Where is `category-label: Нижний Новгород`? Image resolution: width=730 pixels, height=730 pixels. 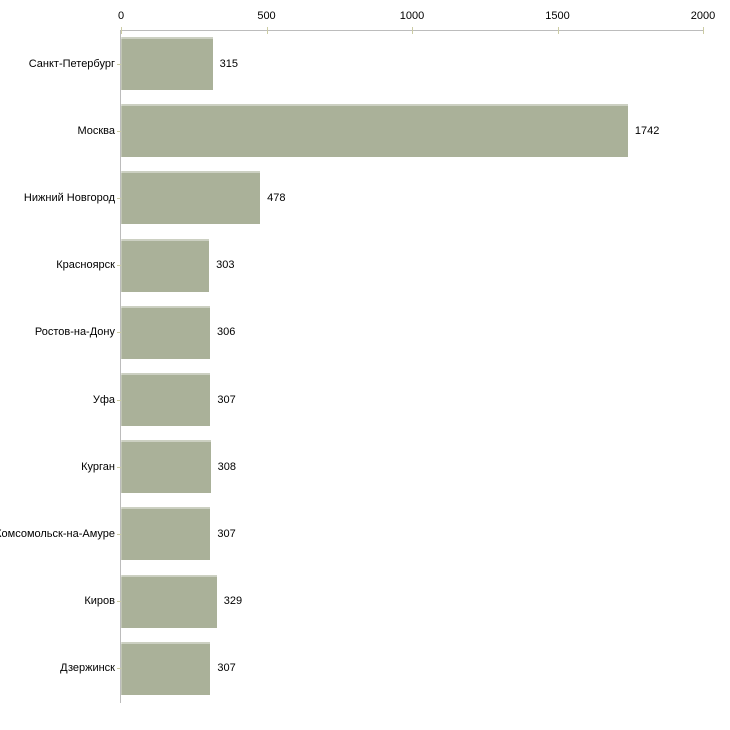
category-label: Нижний Новгород is located at coordinates (69, 197).